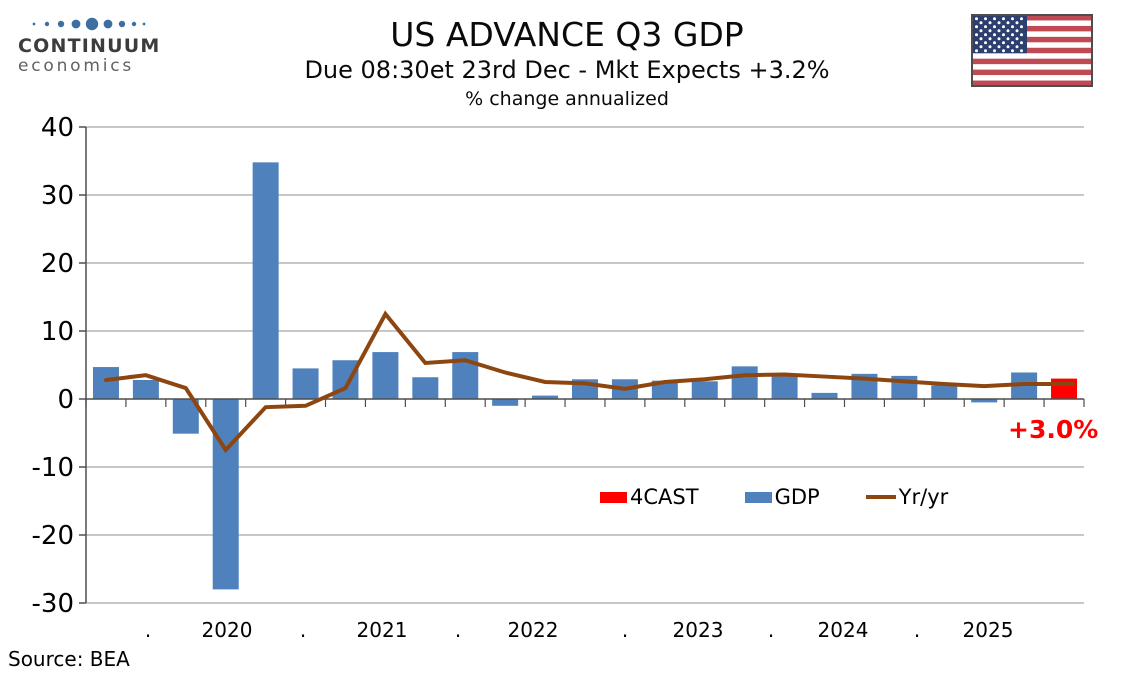 This screenshot has height=680, width=1134. Describe the element at coordinates (382, 630) in the screenshot. I see `x-axis-label: 2021` at that location.